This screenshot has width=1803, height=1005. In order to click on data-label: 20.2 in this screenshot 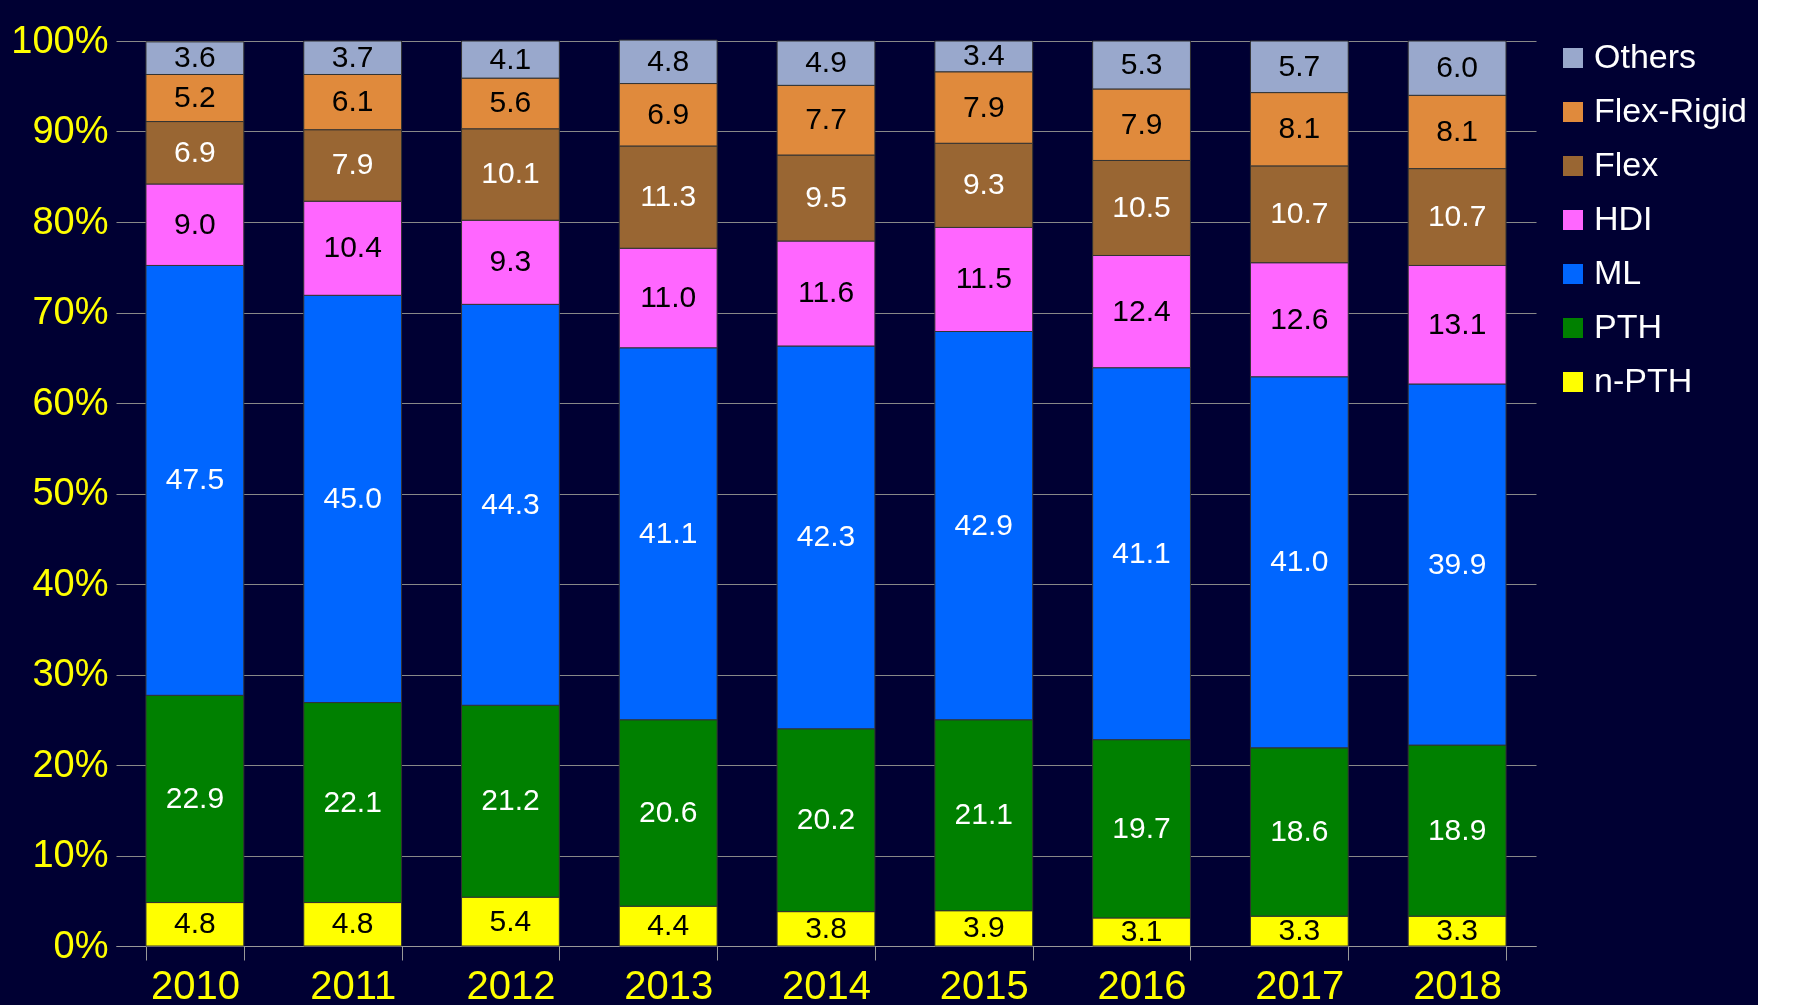, I will do `click(826, 819)`.